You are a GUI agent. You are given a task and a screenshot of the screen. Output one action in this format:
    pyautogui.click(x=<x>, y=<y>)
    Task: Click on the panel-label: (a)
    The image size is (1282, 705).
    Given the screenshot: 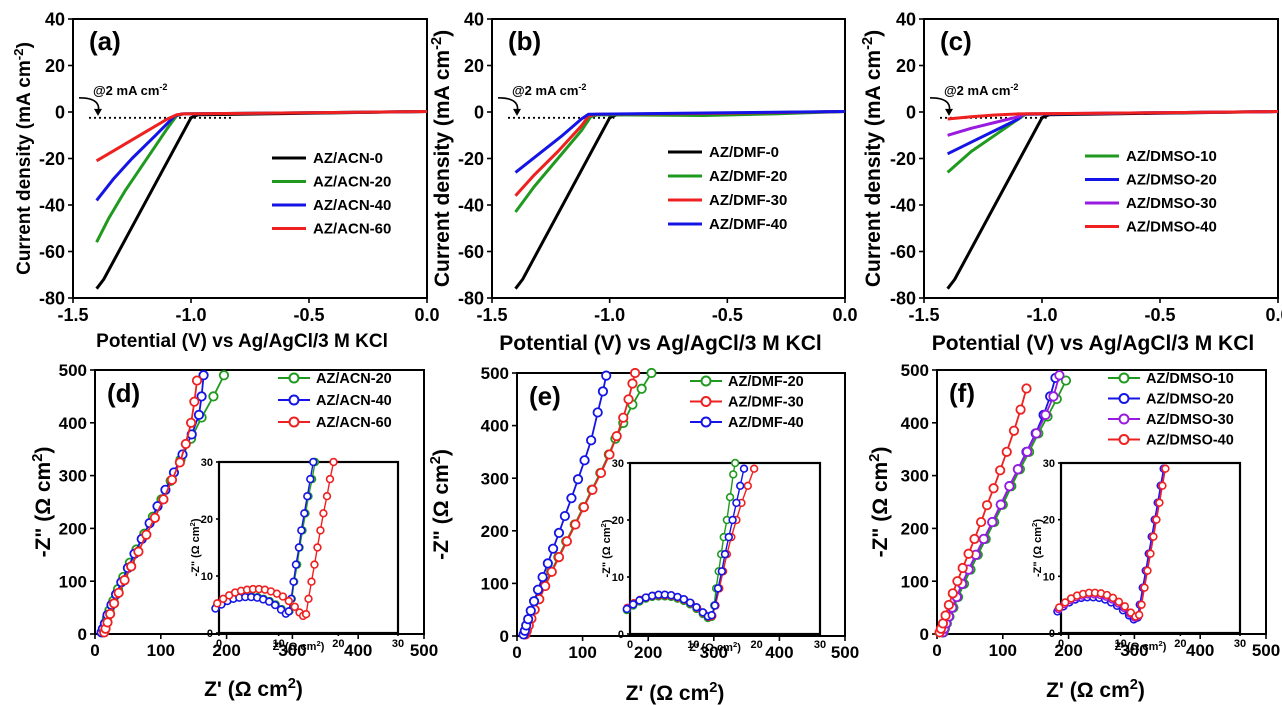 What is the action you would take?
    pyautogui.click(x=105, y=41)
    